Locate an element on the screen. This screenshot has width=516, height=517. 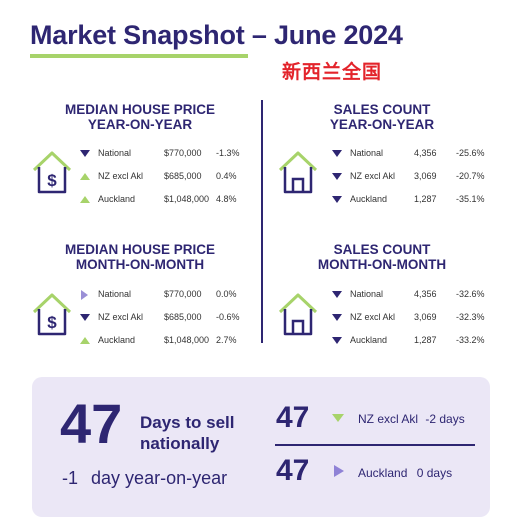
title-underline is located at coordinates (139, 56).